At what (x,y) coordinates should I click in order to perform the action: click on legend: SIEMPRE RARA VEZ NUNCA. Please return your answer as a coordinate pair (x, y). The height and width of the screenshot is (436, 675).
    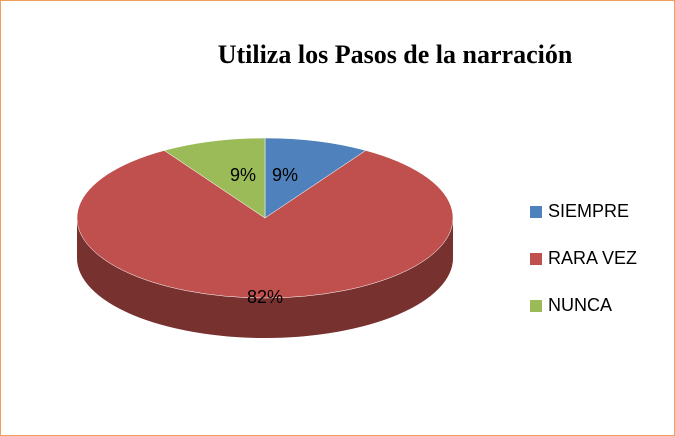
    Looking at the image, I should click on (583, 258).